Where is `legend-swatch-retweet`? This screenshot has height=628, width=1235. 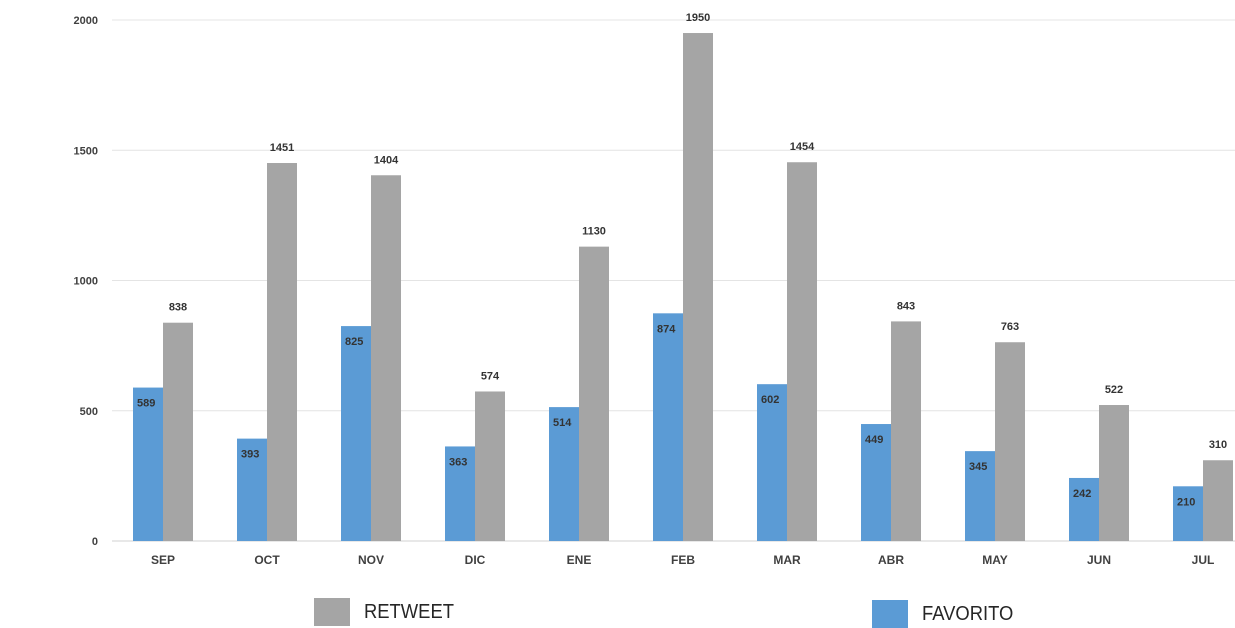
legend-swatch-retweet is located at coordinates (332, 612).